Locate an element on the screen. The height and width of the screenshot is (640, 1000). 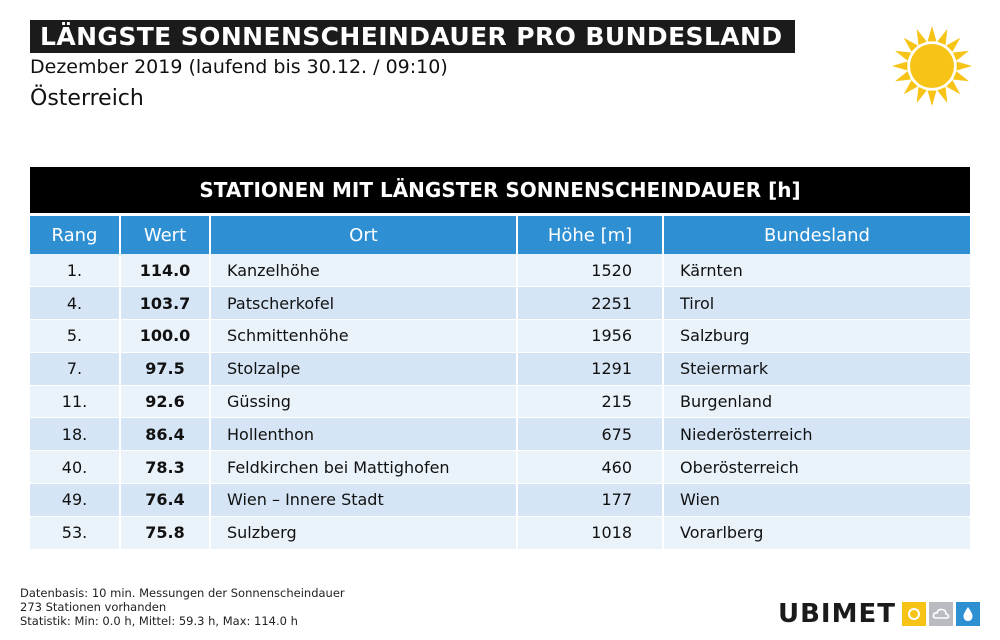
brand-drop-icon is located at coordinates (967, 614).